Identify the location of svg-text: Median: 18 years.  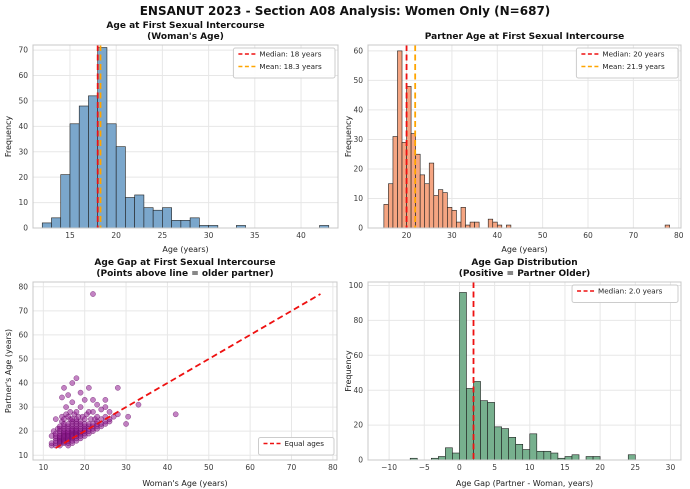
(290, 54).